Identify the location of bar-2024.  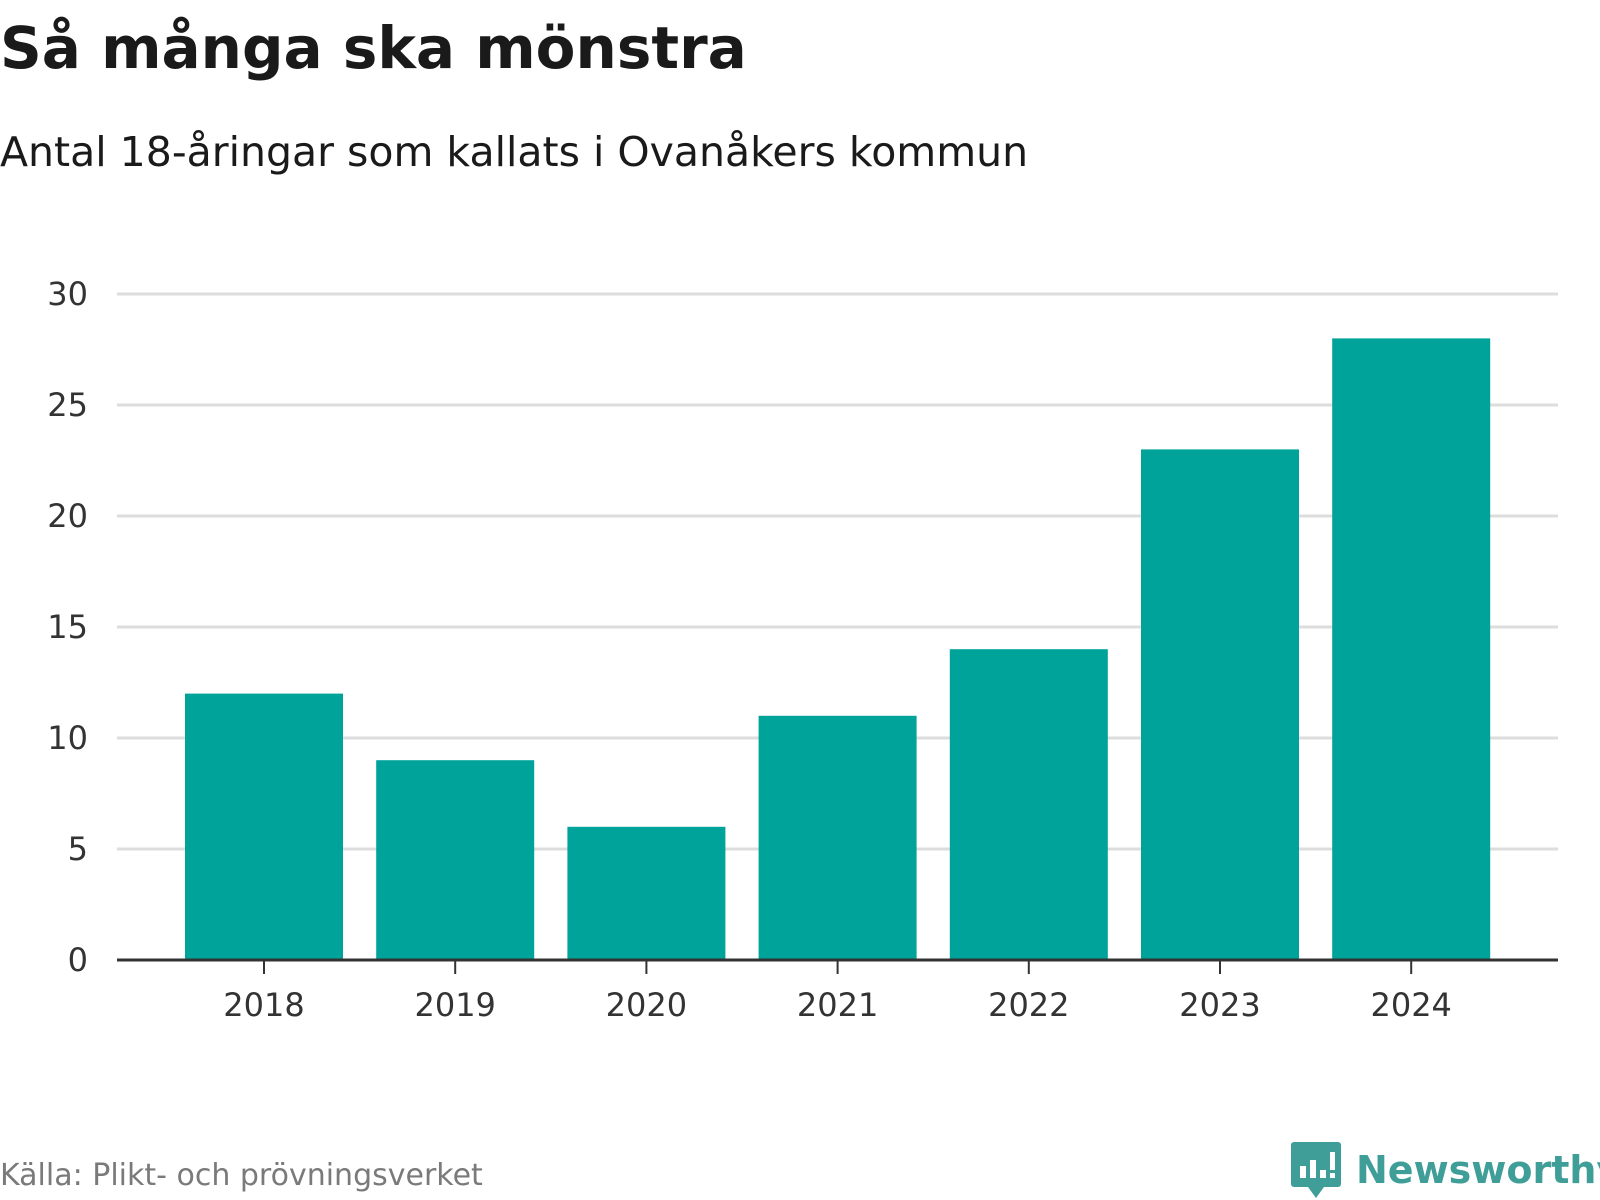
(1411, 649).